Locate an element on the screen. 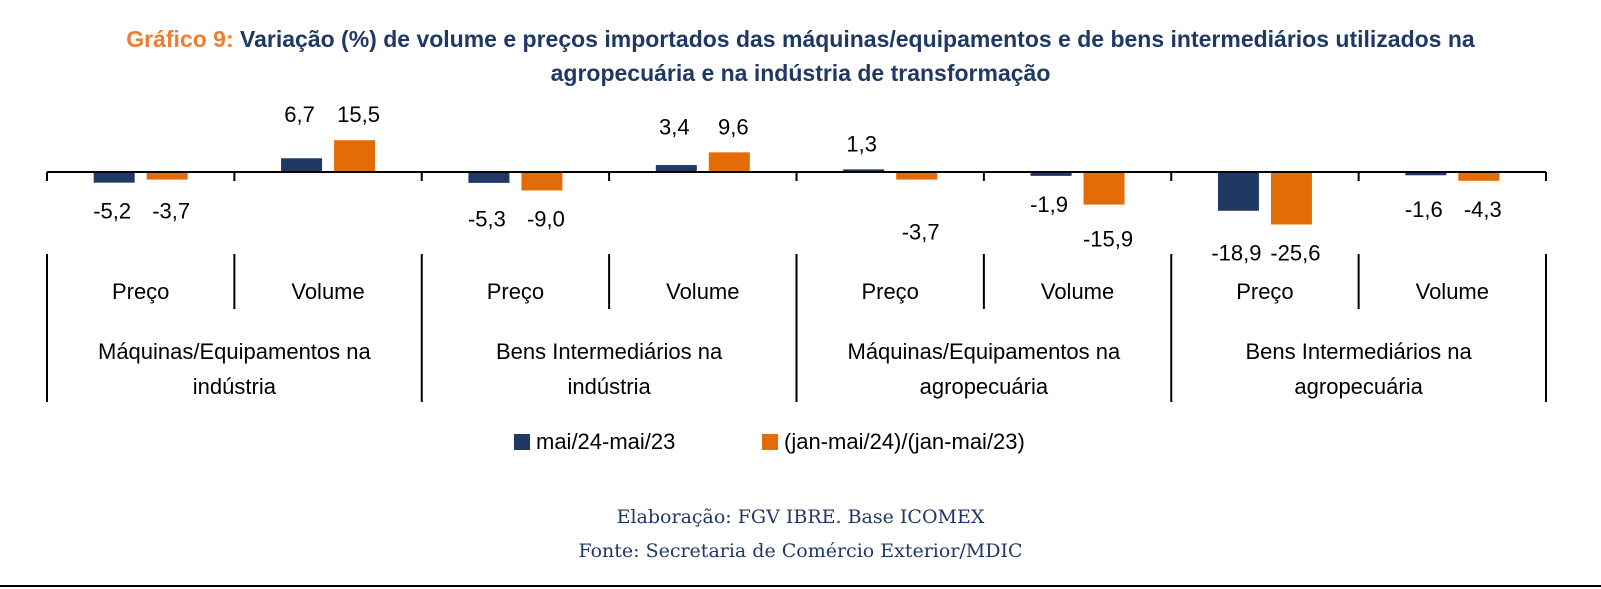 The width and height of the screenshot is (1601, 589). footer-elaboracao: Elaboração: FGV IBRE. Base ICOMEX is located at coordinates (800, 517).